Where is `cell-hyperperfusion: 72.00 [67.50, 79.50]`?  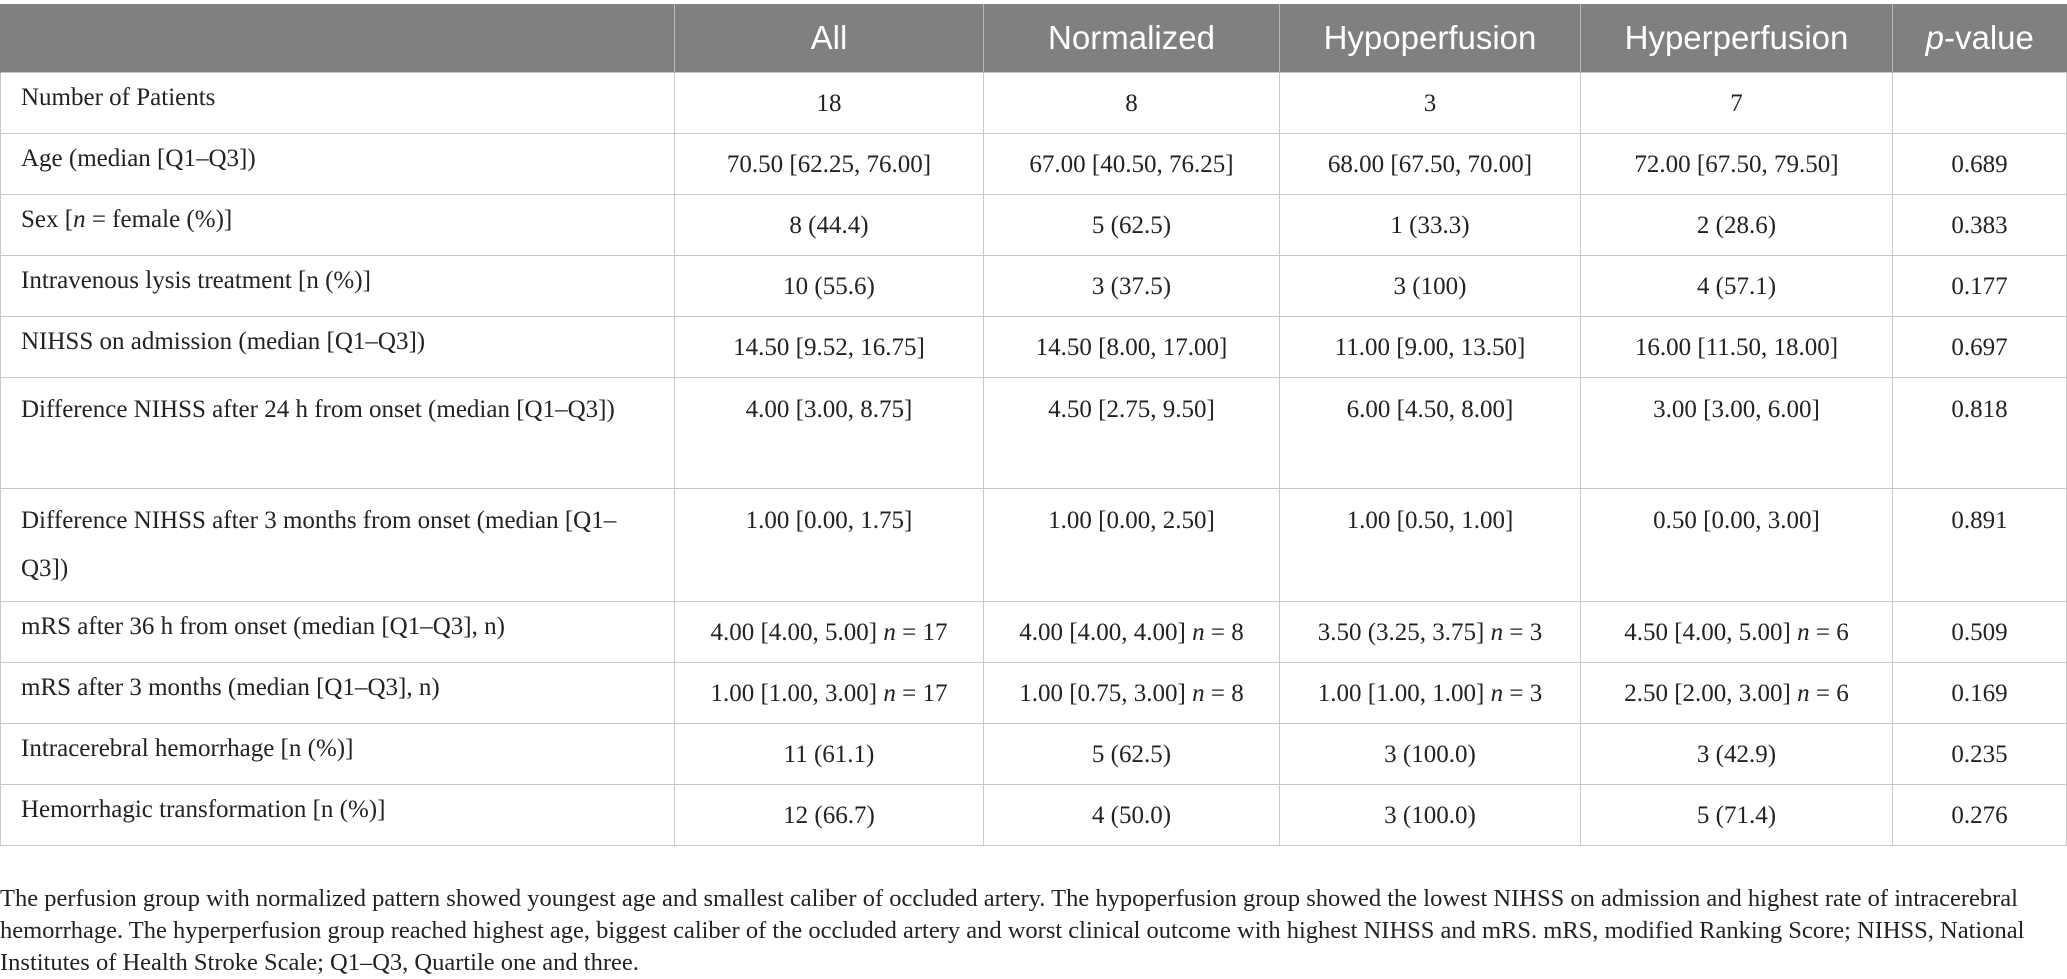
cell-hyperperfusion: 72.00 [67.50, 79.50] is located at coordinates (1736, 164).